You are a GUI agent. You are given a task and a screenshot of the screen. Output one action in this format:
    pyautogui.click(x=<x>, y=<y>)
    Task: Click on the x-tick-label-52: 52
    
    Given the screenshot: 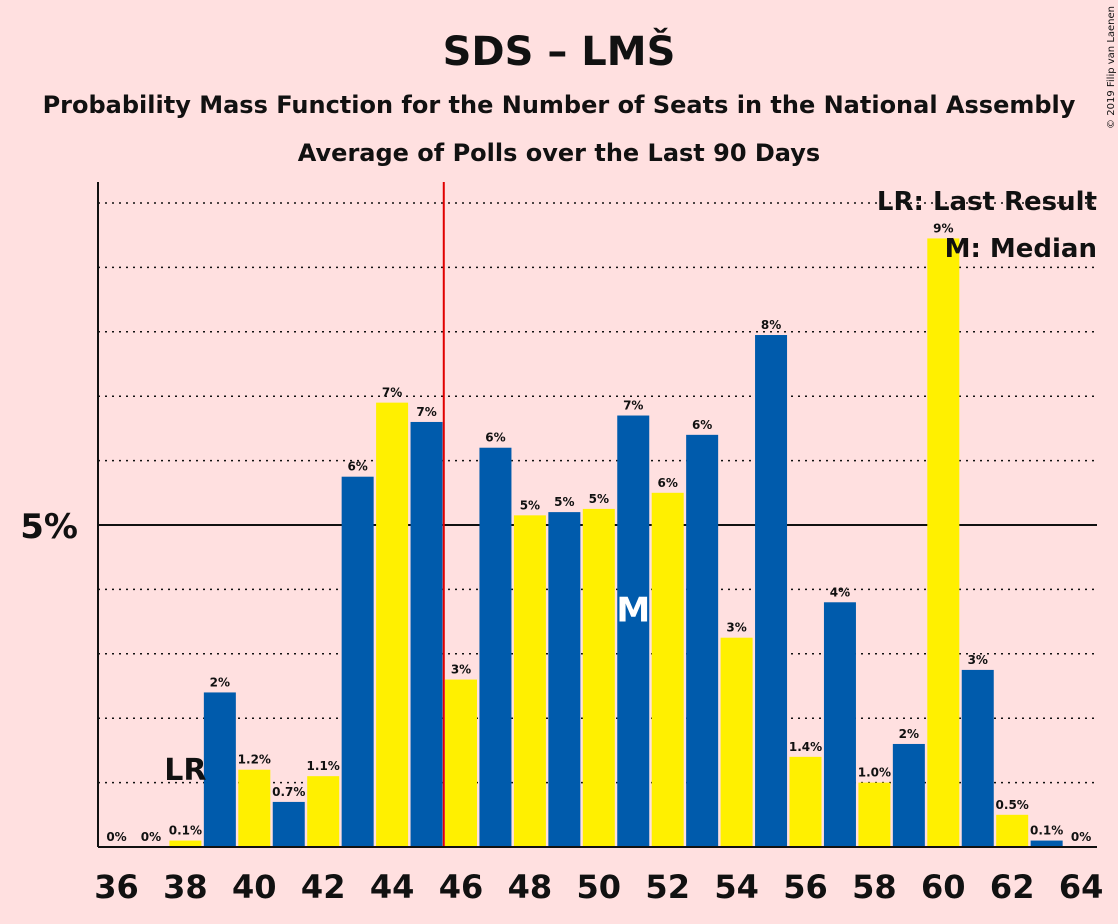 What is the action you would take?
    pyautogui.click(x=667, y=887)
    